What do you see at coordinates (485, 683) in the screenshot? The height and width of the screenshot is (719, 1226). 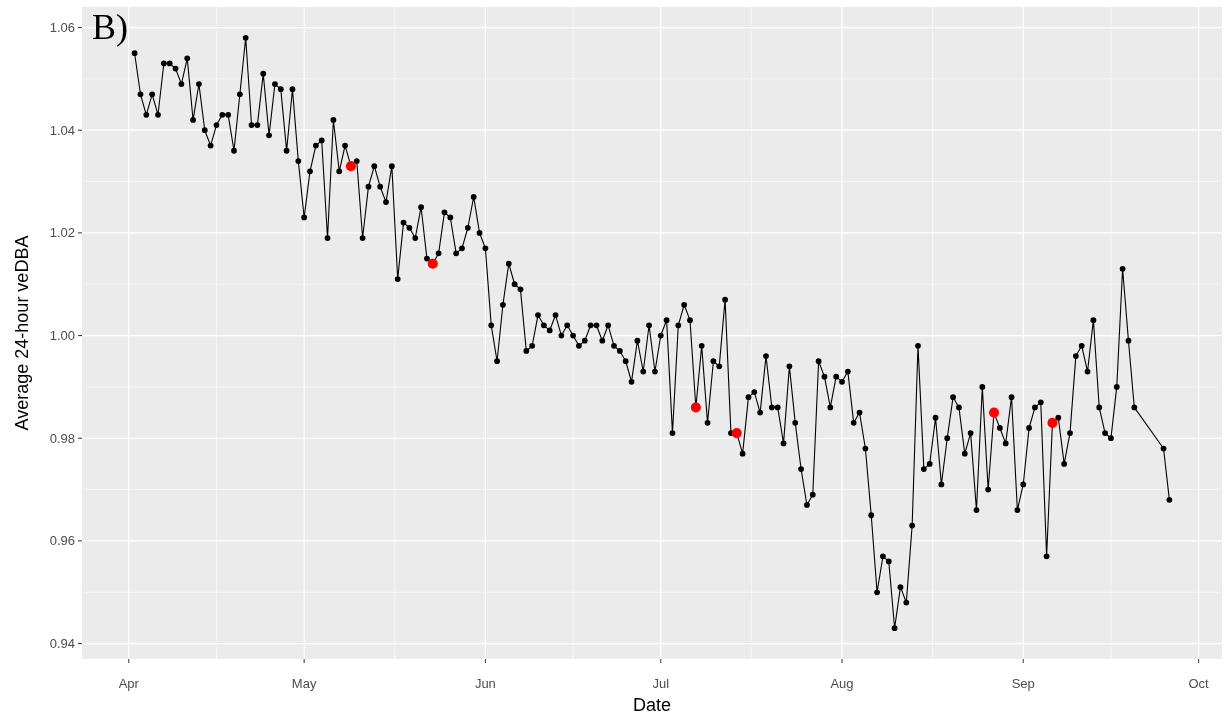 I see `x-tick-label: Jun` at bounding box center [485, 683].